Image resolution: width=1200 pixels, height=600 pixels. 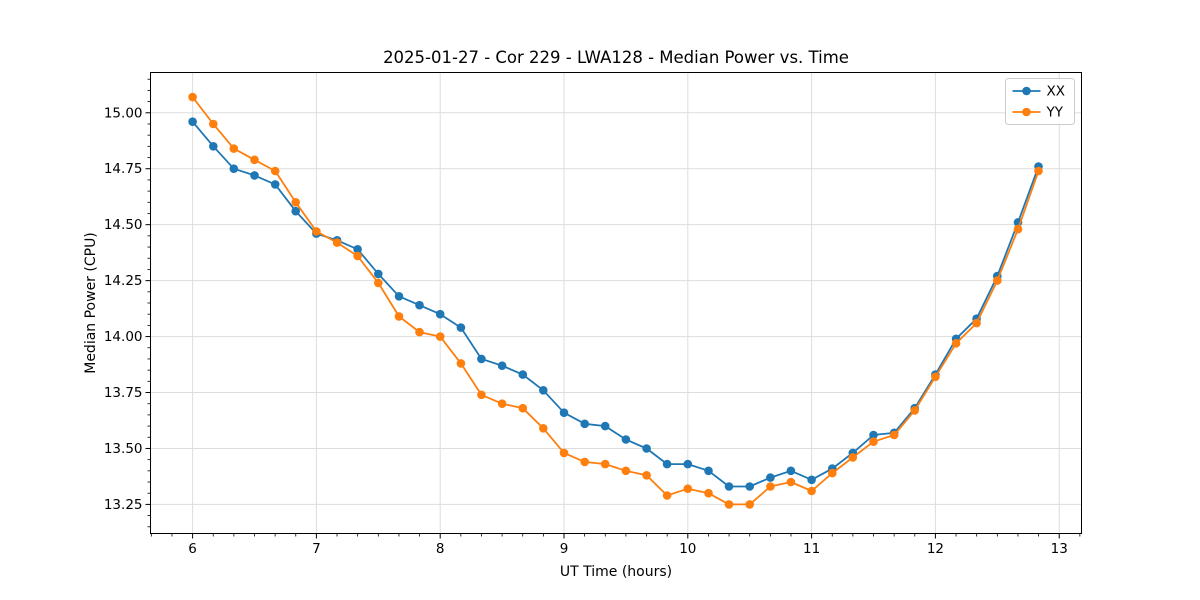 I want to click on y-tick-label: 14.00, so click(x=123, y=337).